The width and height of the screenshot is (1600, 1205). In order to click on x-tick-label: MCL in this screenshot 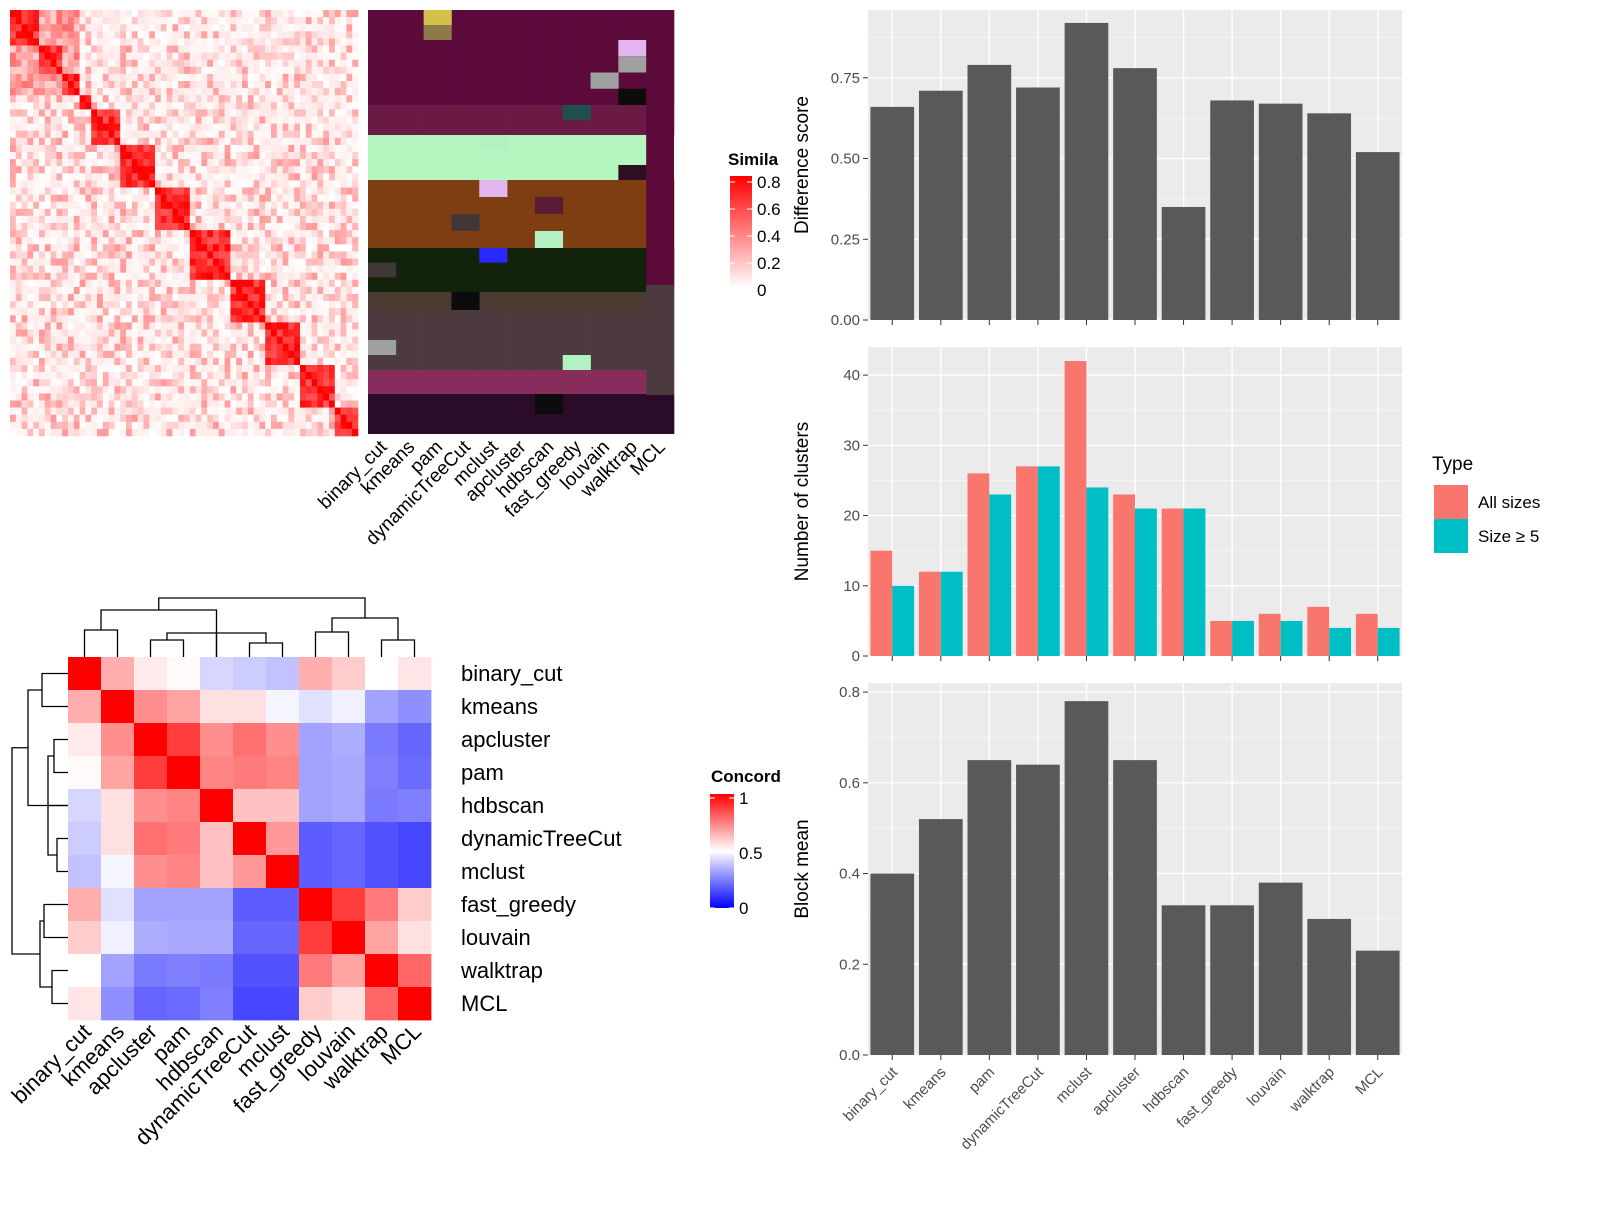, I will do `click(1369, 1081)`.